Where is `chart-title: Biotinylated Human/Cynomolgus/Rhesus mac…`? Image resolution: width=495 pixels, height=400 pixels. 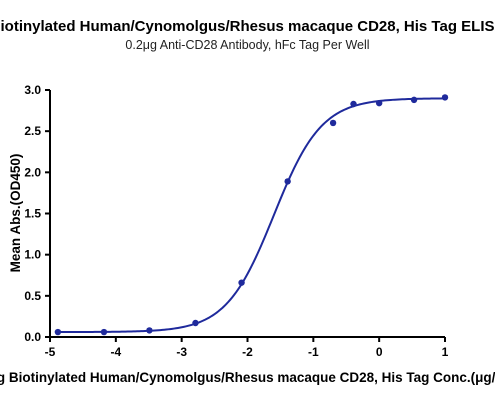
chart-title: Biotinylated Human/Cynomolgus/Rhesus mac… is located at coordinates (247, 26).